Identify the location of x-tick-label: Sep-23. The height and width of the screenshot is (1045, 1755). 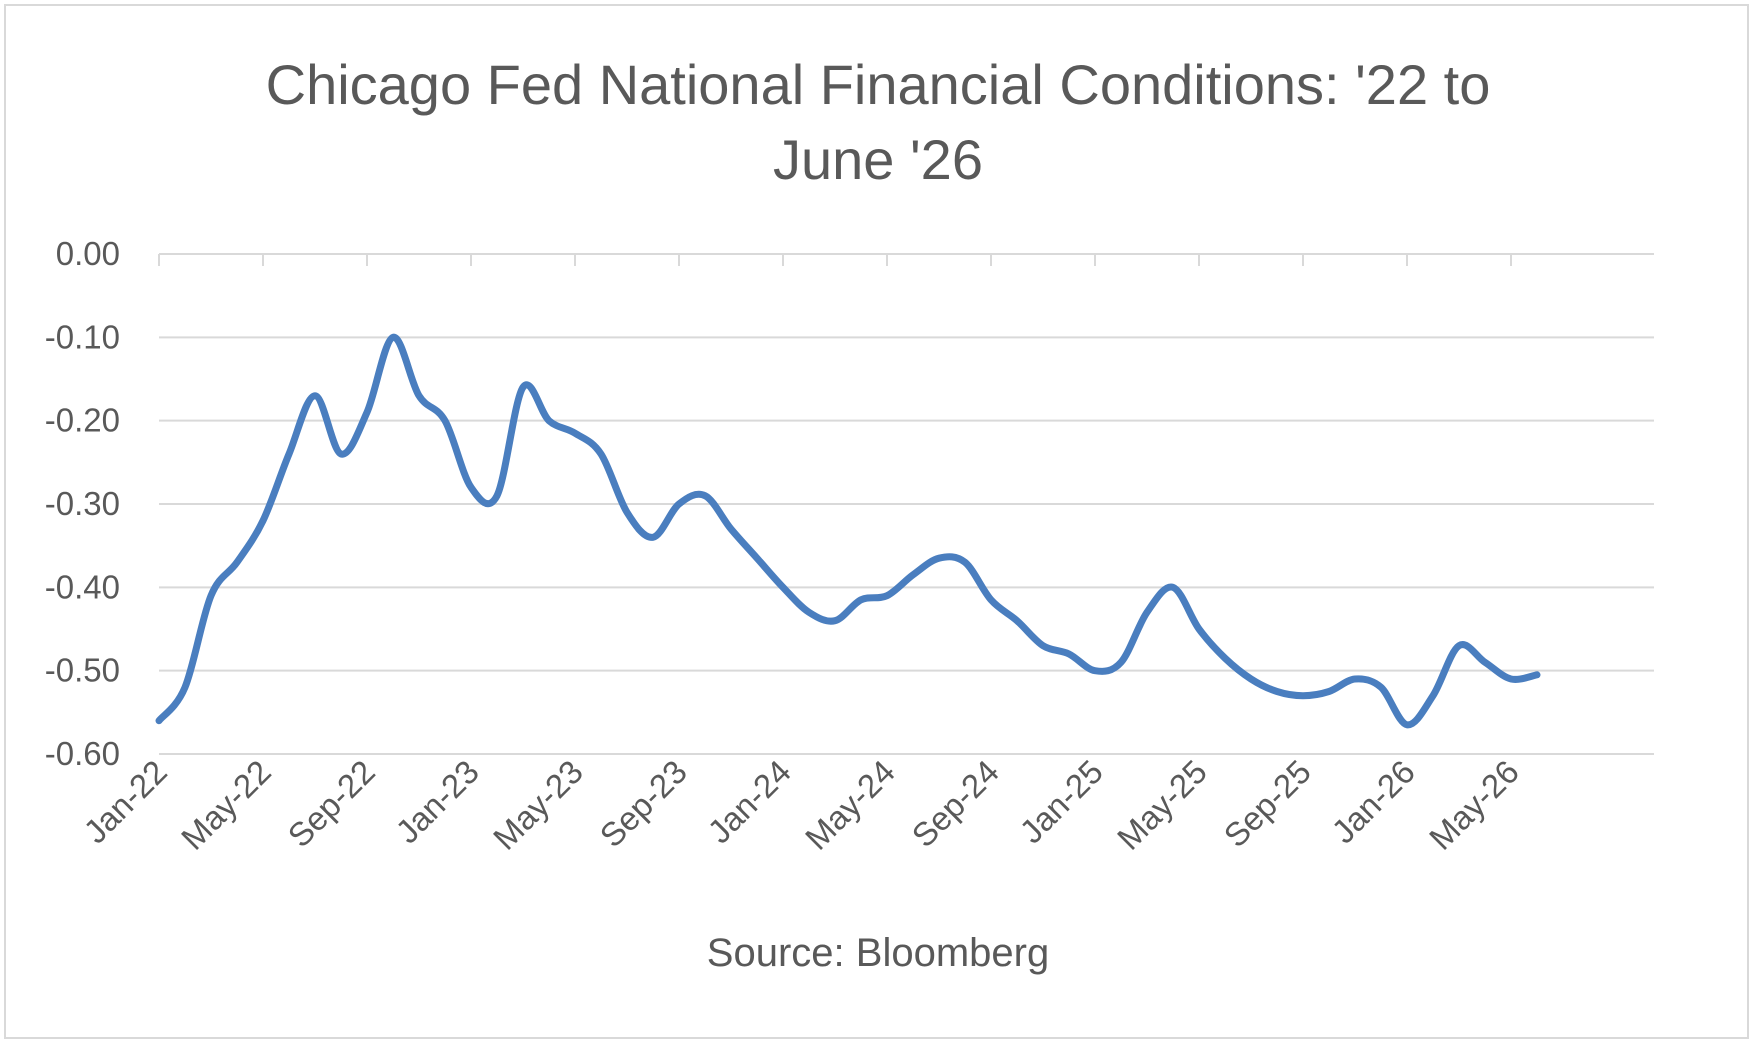
(643, 803).